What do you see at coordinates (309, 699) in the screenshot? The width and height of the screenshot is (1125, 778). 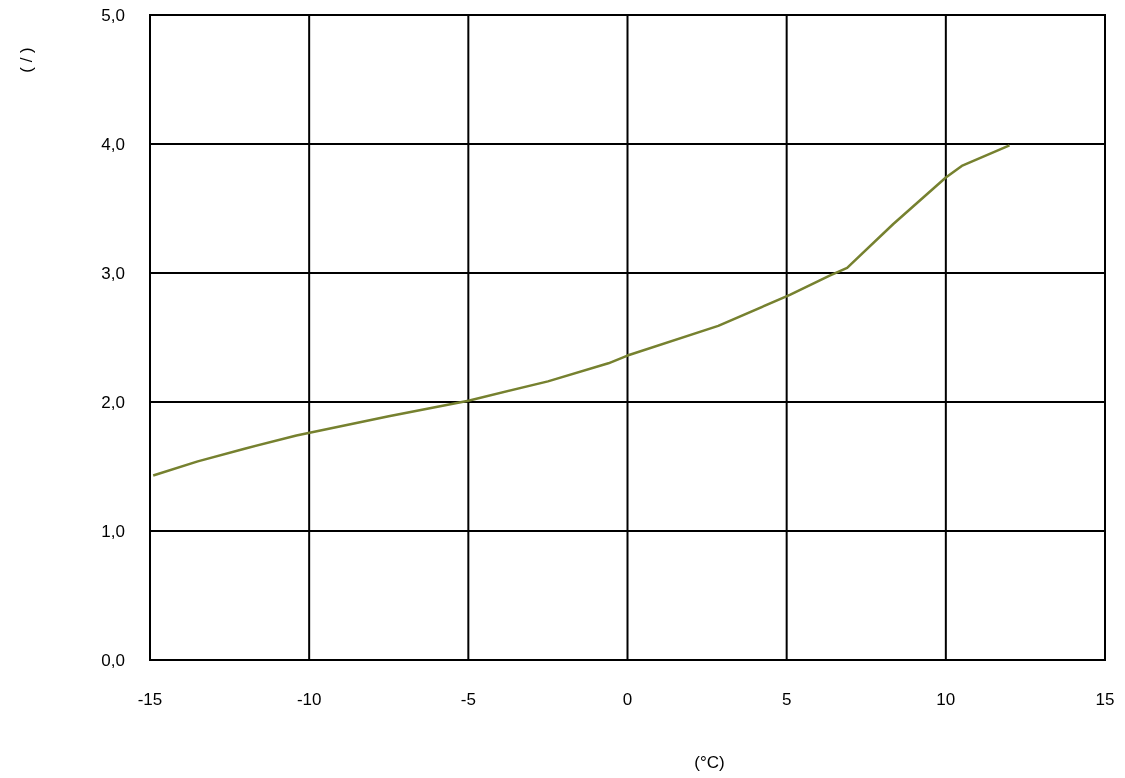 I see `x-tick-label: -10` at bounding box center [309, 699].